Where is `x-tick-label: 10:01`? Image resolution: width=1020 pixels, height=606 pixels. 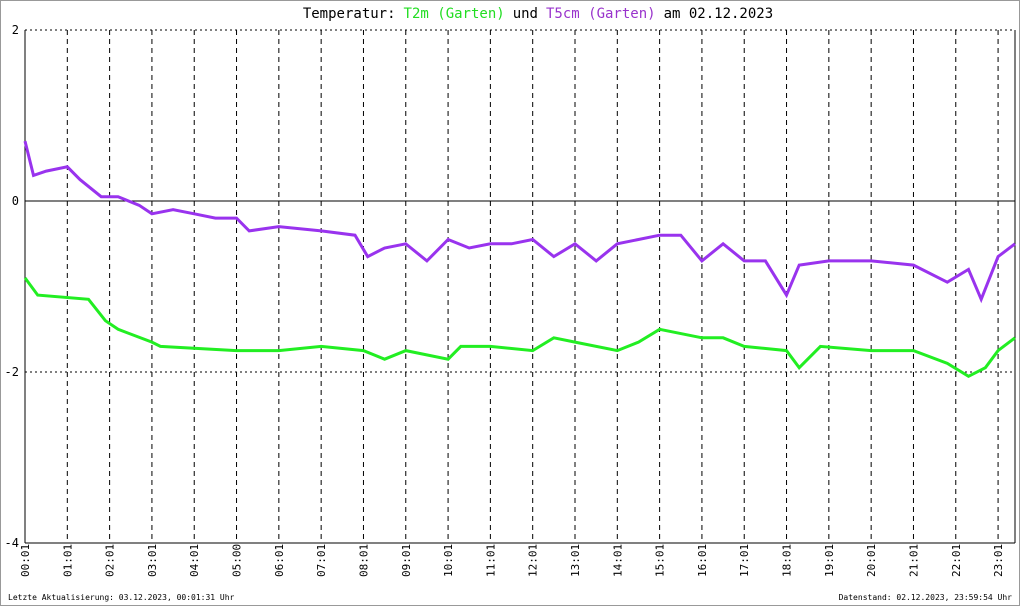 x-tick-label: 10:01 is located at coordinates (448, 560).